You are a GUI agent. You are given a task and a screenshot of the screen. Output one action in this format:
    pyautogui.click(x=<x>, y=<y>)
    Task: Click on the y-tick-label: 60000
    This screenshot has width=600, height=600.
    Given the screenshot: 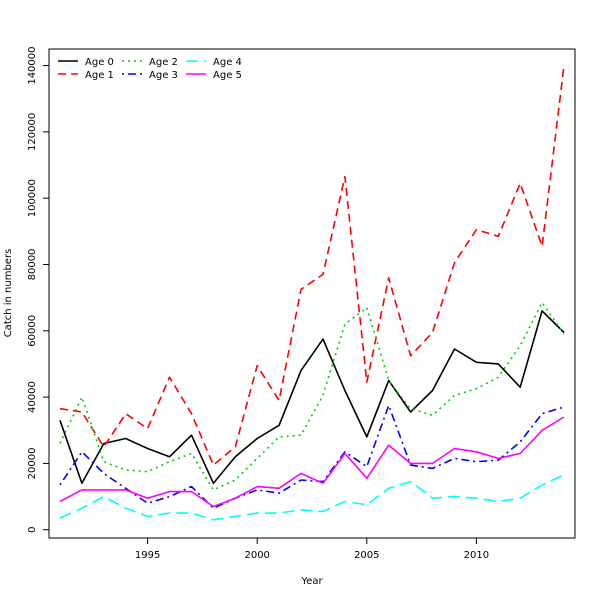 What is the action you would take?
    pyautogui.click(x=32, y=331)
    